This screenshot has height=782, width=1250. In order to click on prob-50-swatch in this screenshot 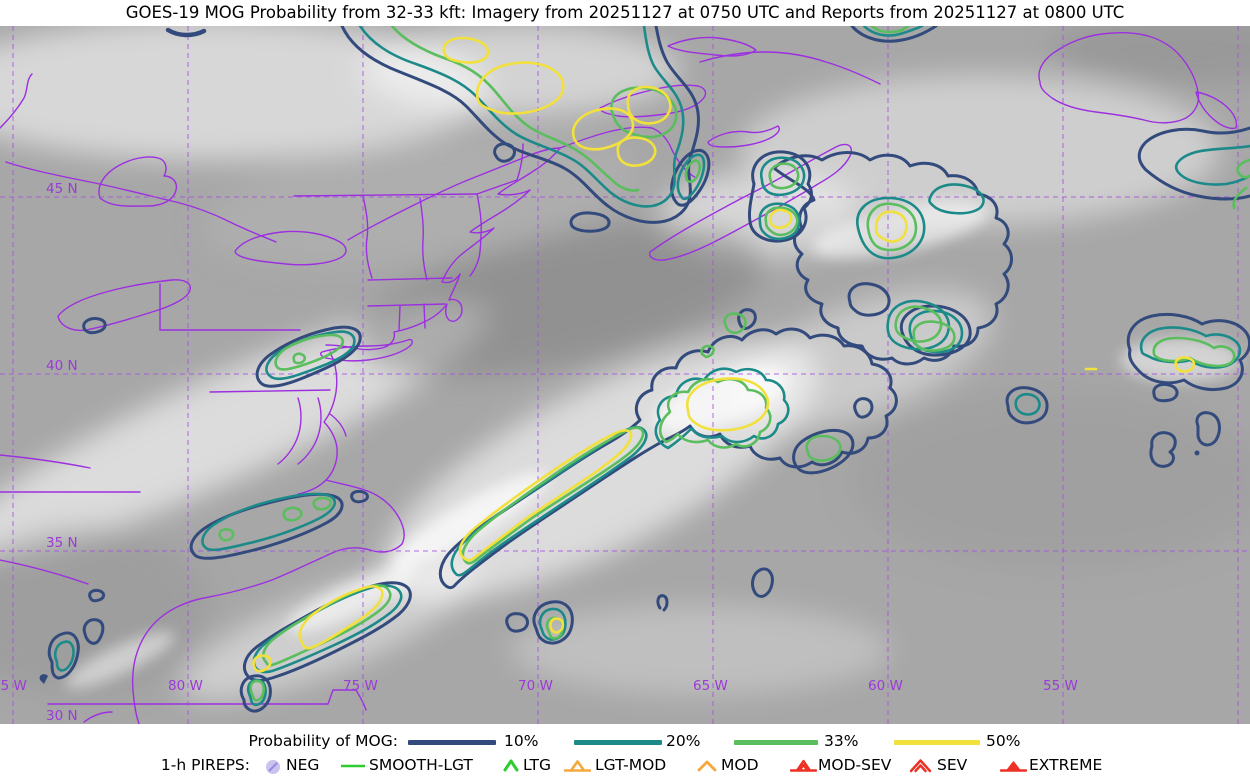, I will do `click(937, 742)`.